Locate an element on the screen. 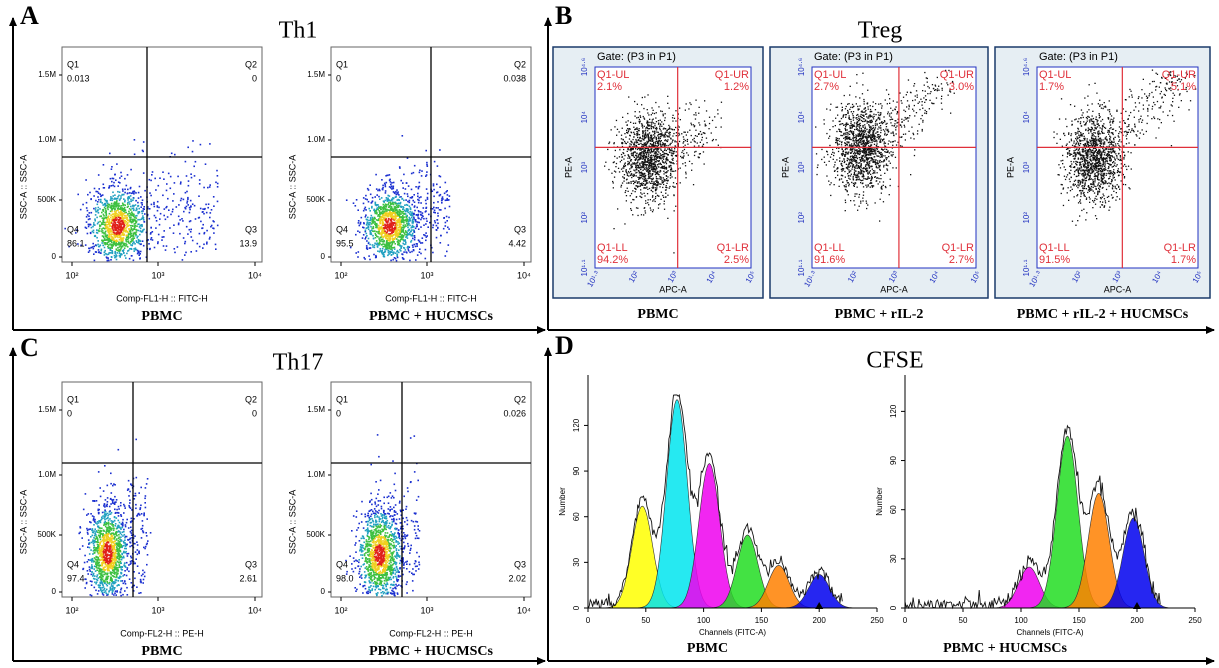 Image resolution: width=1219 pixels, height=668 pixels. quadrant-label: Q4 is located at coordinates (73, 564).